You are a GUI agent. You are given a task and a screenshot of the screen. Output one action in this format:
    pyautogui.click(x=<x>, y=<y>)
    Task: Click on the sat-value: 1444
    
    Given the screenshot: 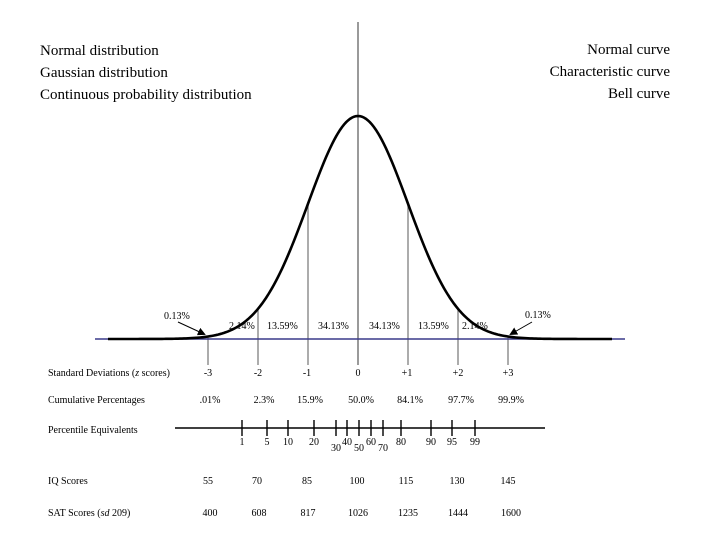 What is the action you would take?
    pyautogui.click(x=458, y=513)
    